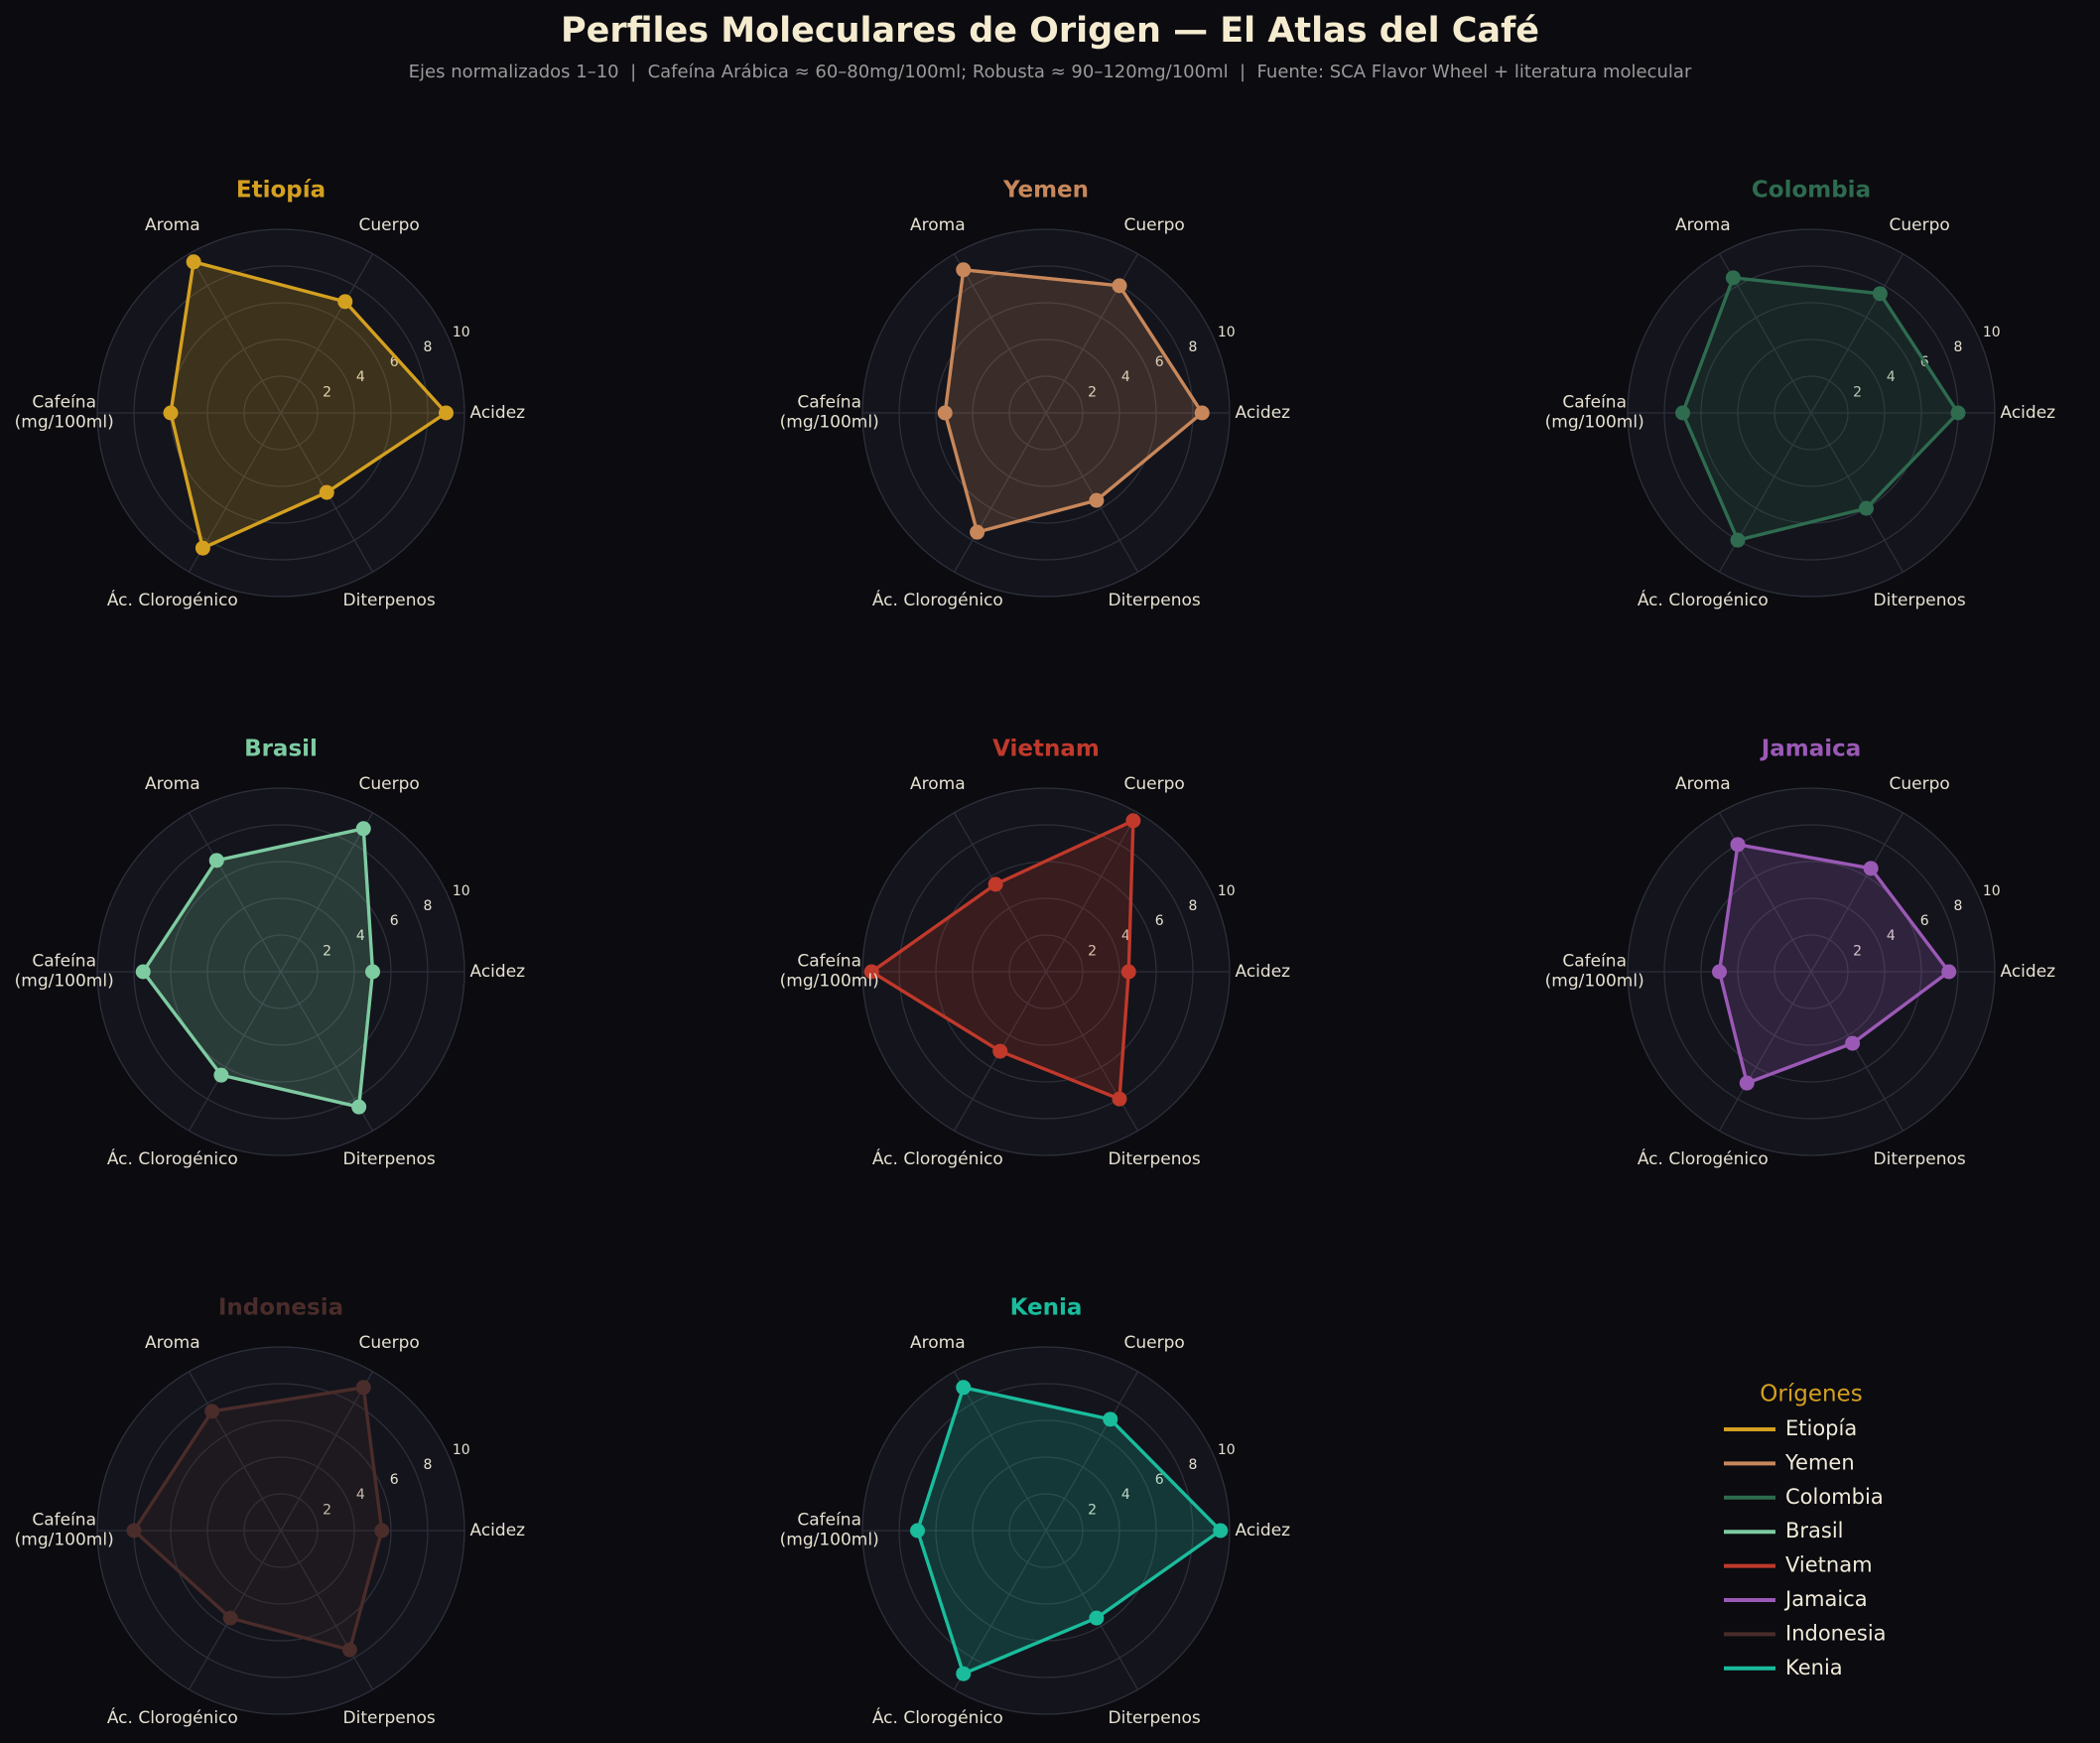 This screenshot has width=2100, height=1743. I want to click on legend-label: Indonesia, so click(1836, 1633).